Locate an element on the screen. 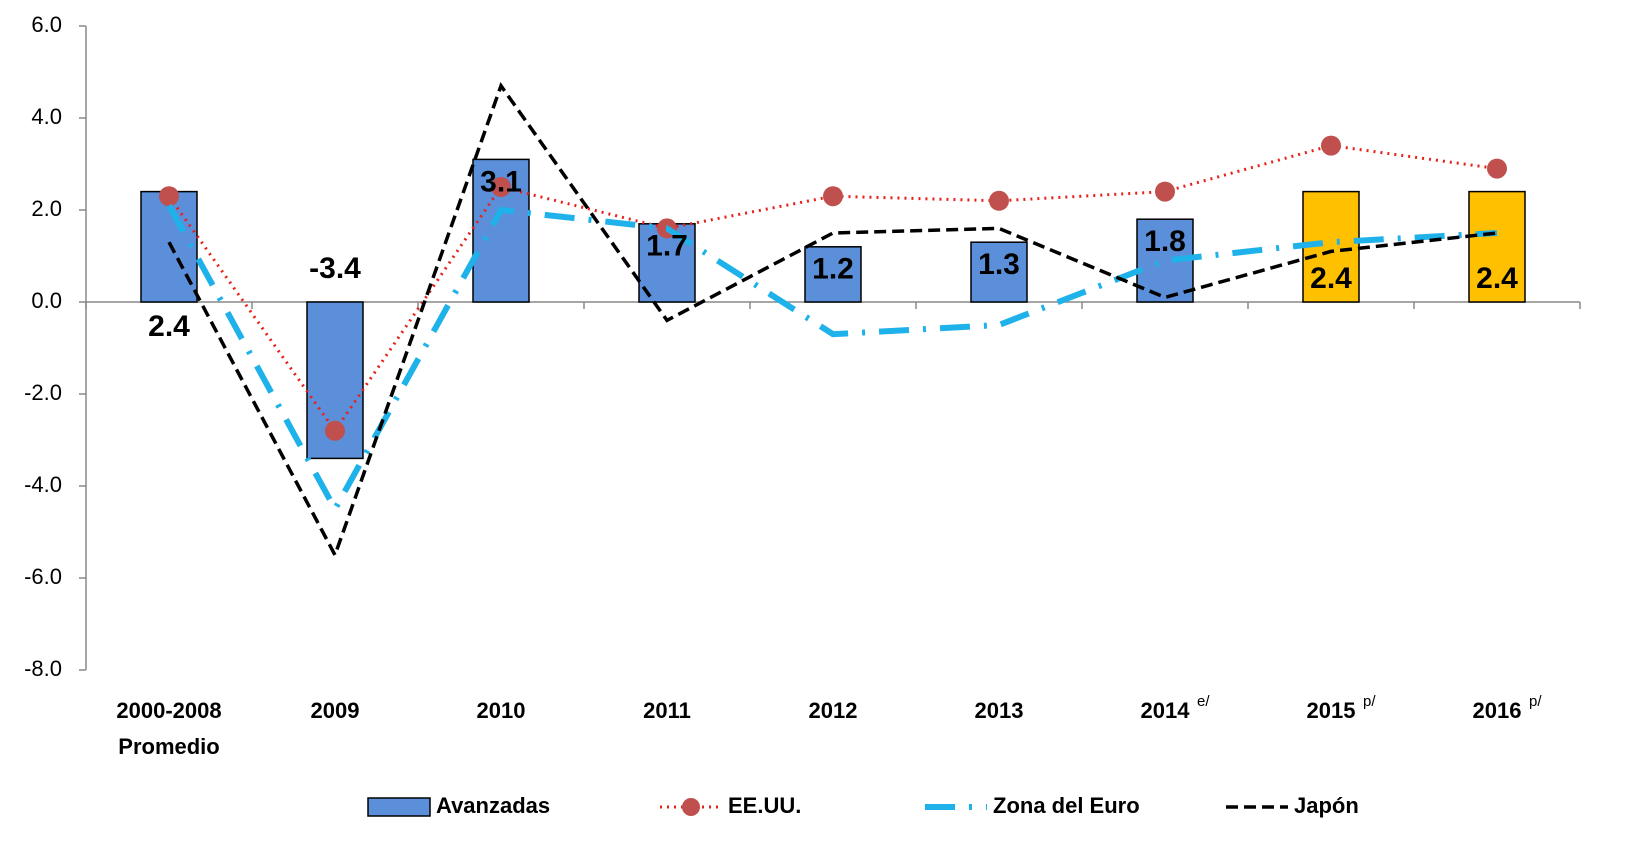  legend-label: Zona del Euro is located at coordinates (1066, 805).